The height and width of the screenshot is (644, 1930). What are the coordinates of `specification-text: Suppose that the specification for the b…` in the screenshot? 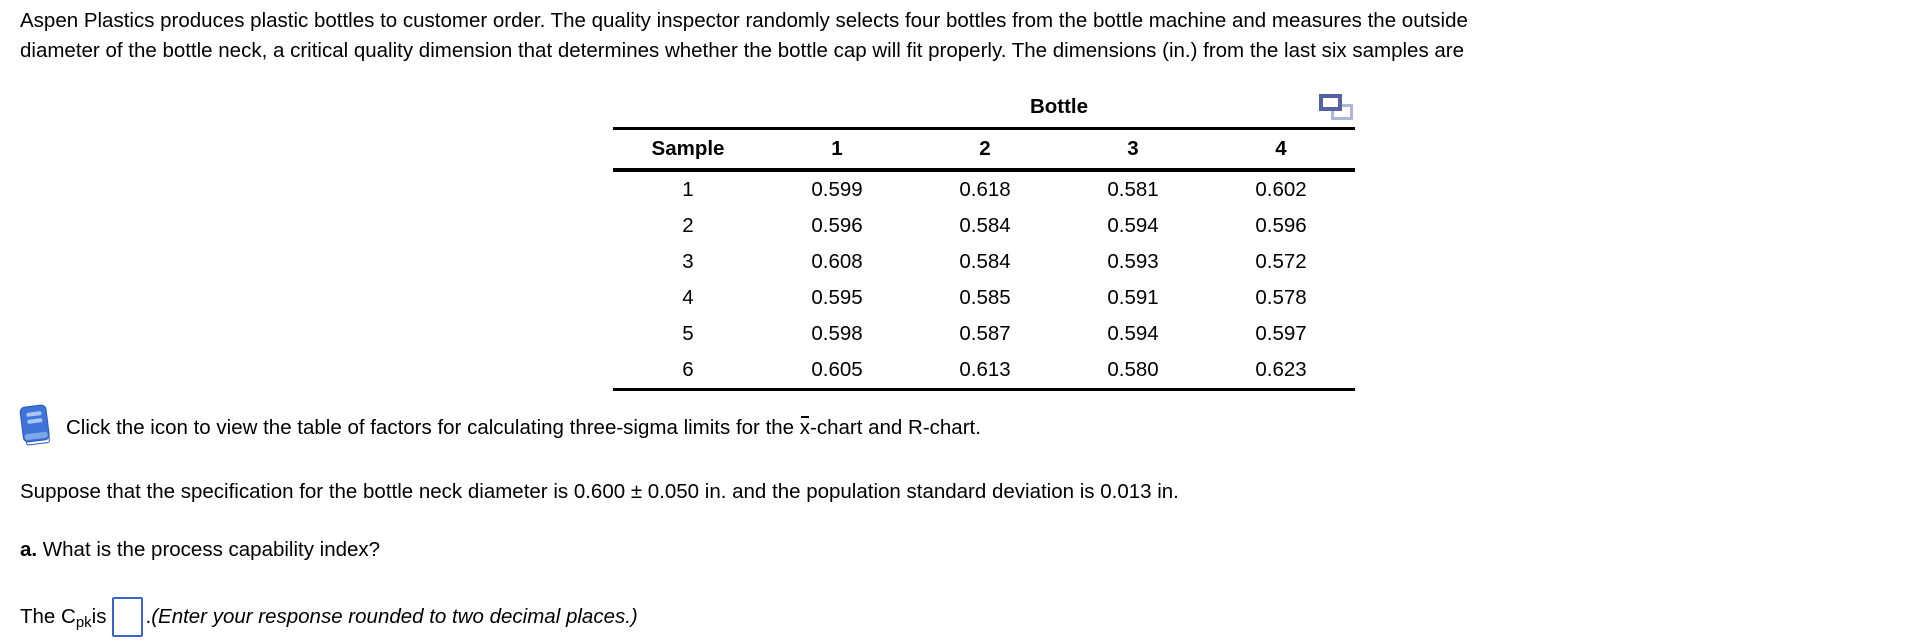 It's located at (599, 491).